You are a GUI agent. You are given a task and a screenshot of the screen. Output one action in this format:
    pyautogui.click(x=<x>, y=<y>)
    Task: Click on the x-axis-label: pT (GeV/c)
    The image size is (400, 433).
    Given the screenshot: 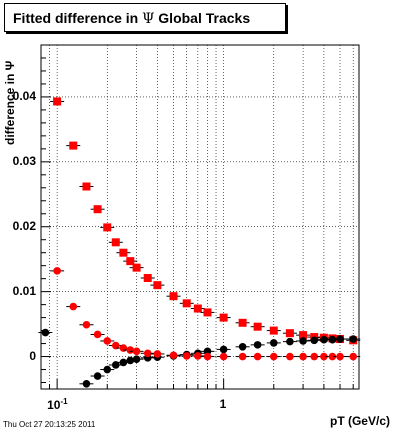 What is the action you would take?
    pyautogui.click(x=359, y=421)
    